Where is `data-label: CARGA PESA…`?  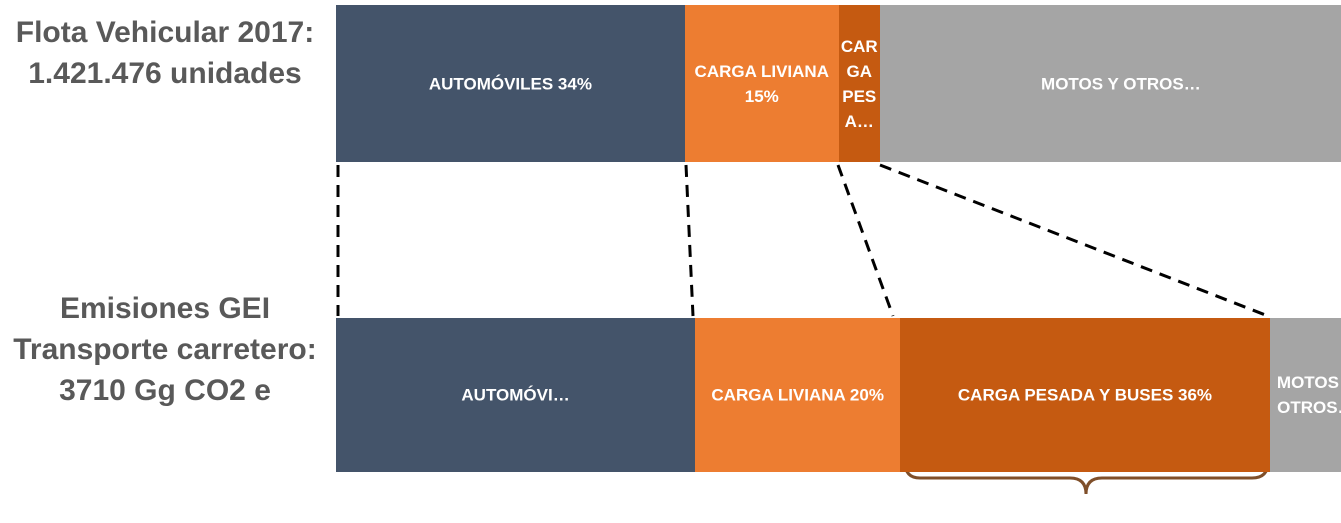
data-label: CARGA PESA… is located at coordinates (859, 83).